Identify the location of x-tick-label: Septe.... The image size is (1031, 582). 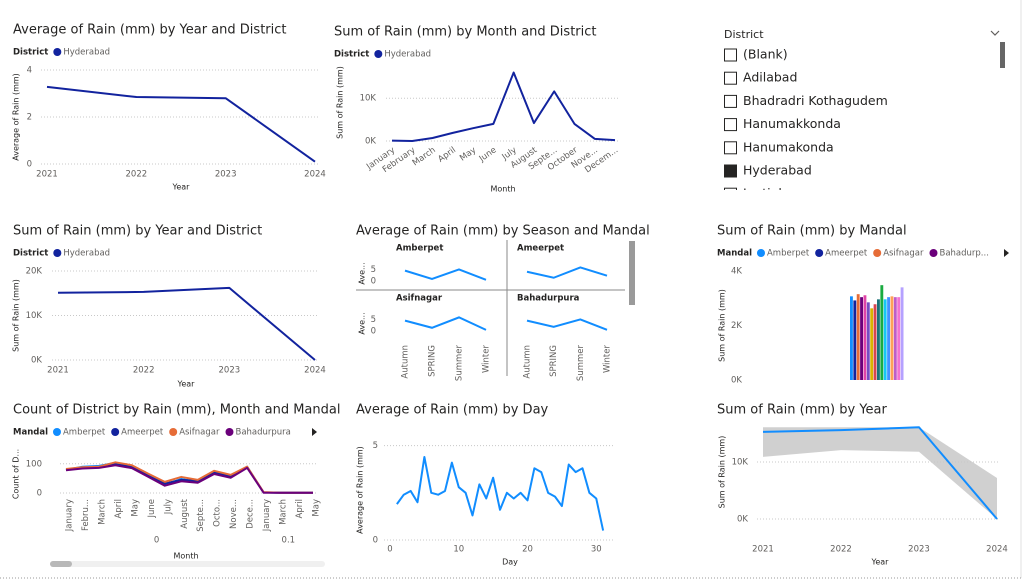
(201, 515).